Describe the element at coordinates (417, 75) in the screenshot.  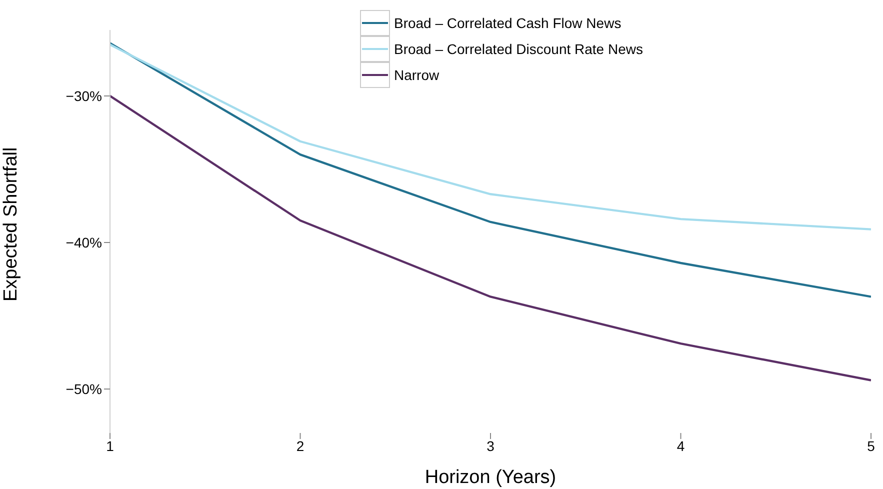
I see `legend-label: Narrow` at that location.